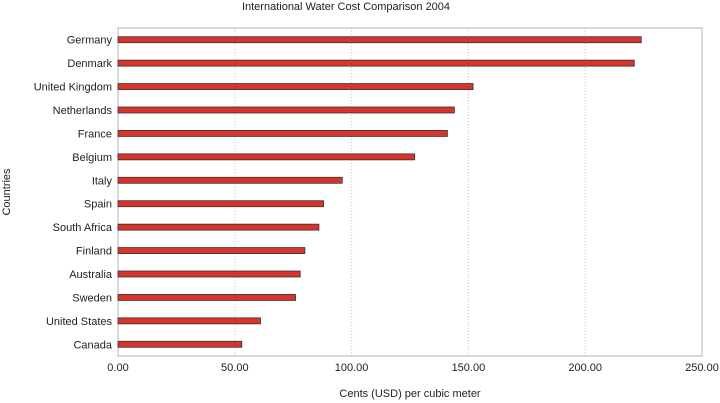  I want to click on category-label: Germany, so click(90, 41).